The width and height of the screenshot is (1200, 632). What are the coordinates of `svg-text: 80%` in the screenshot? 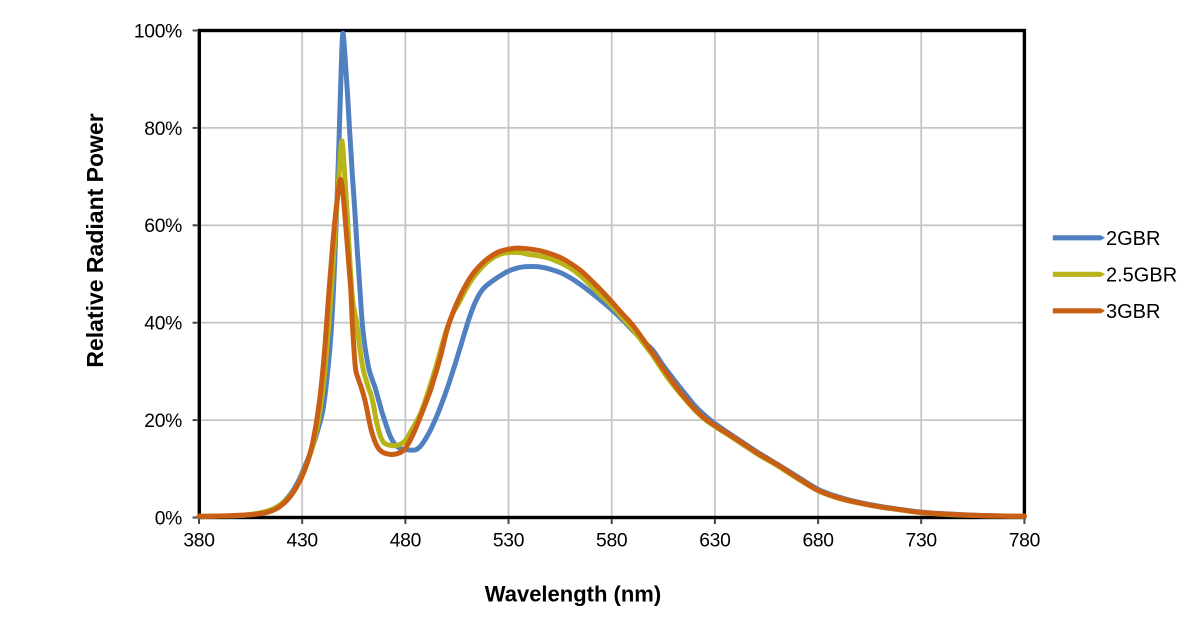 It's located at (163, 129).